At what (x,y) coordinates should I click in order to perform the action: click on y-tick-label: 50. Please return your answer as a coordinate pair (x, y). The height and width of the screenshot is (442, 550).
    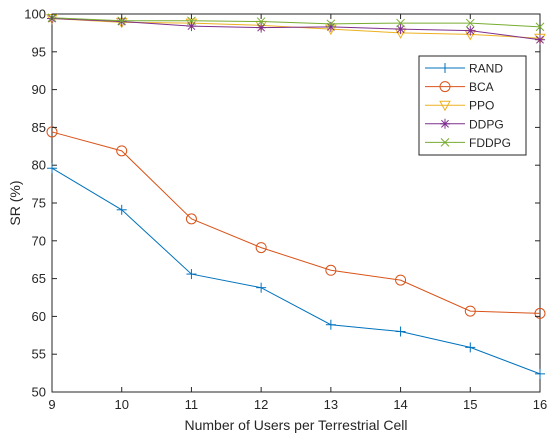
    Looking at the image, I should click on (39, 392).